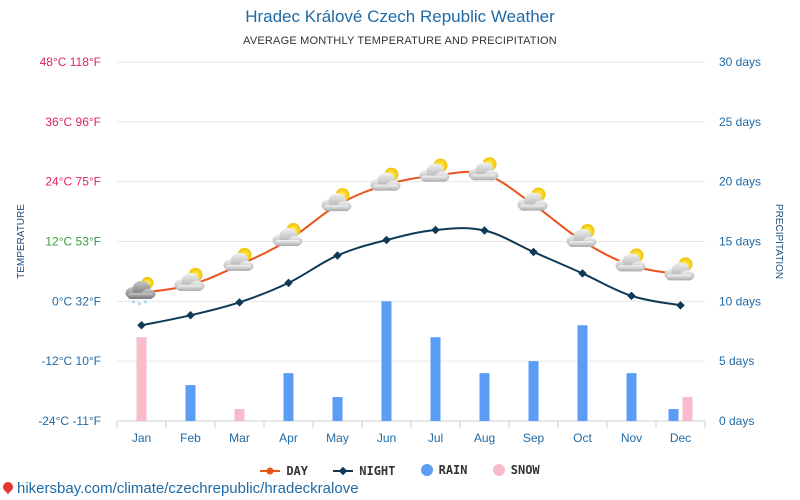 The height and width of the screenshot is (500, 800). What do you see at coordinates (73, 122) in the screenshot?
I see `left-tick-label: 36°C 96°F` at bounding box center [73, 122].